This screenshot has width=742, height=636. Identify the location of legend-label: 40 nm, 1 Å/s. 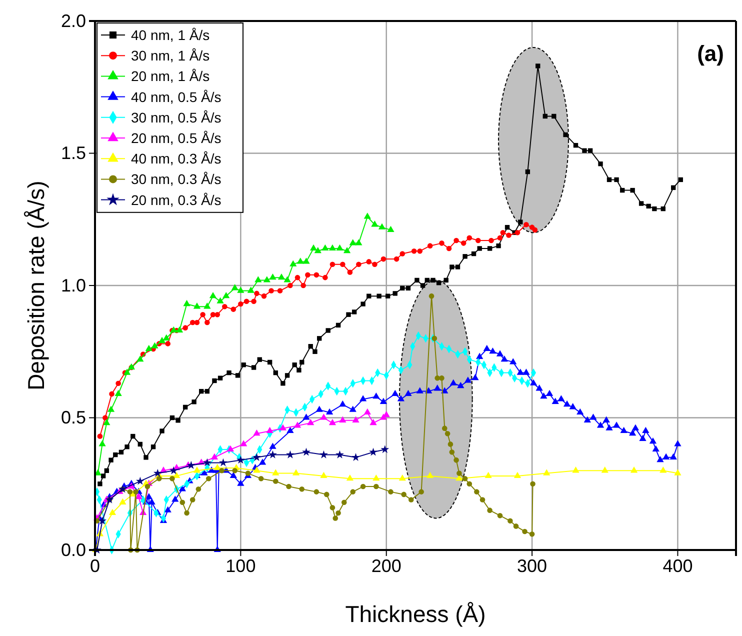
(170, 35).